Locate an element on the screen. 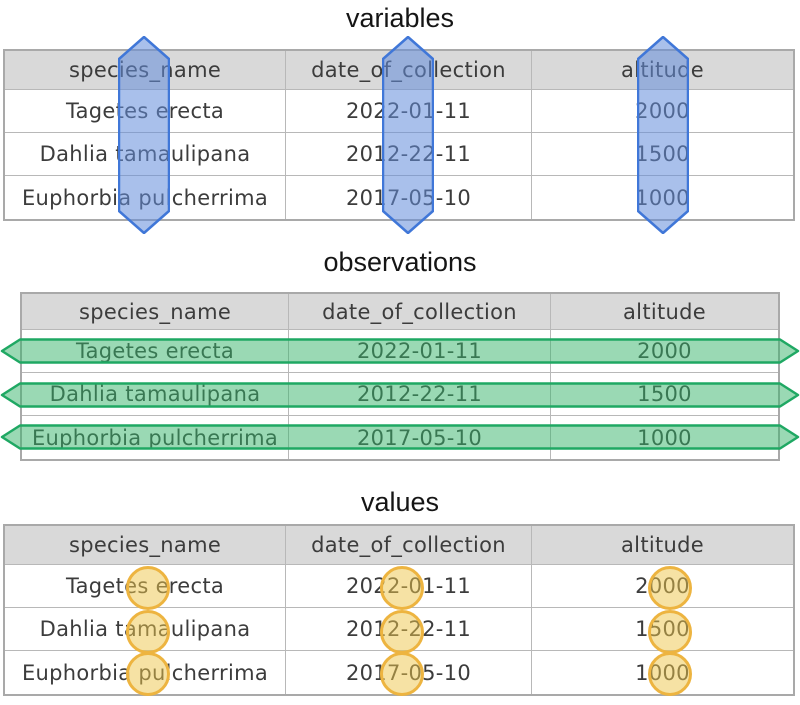 This screenshot has height=705, width=800. section-title-values: values is located at coordinates (400, 502).